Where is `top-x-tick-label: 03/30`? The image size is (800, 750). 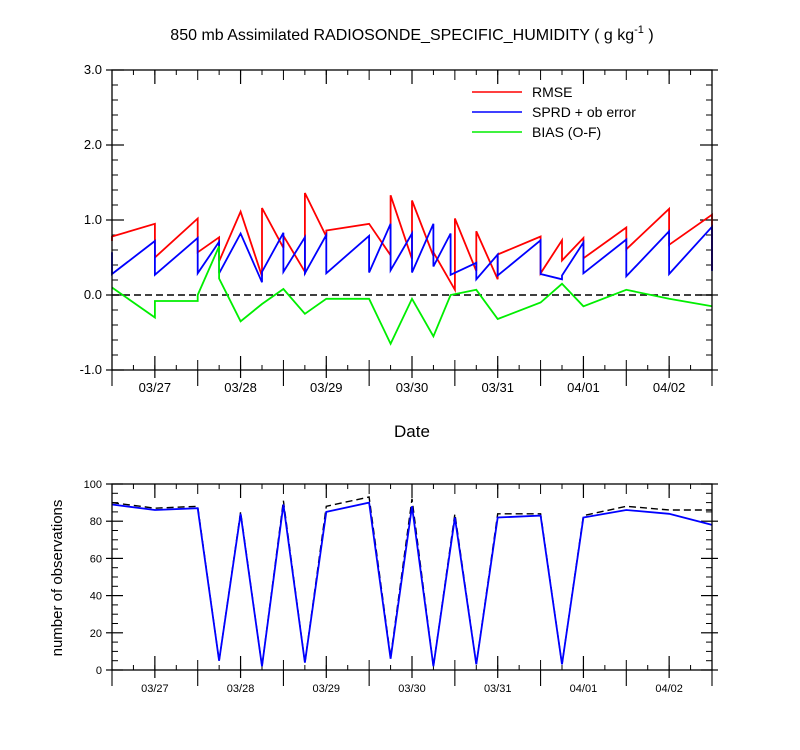 top-x-tick-label: 03/30 is located at coordinates (412, 387).